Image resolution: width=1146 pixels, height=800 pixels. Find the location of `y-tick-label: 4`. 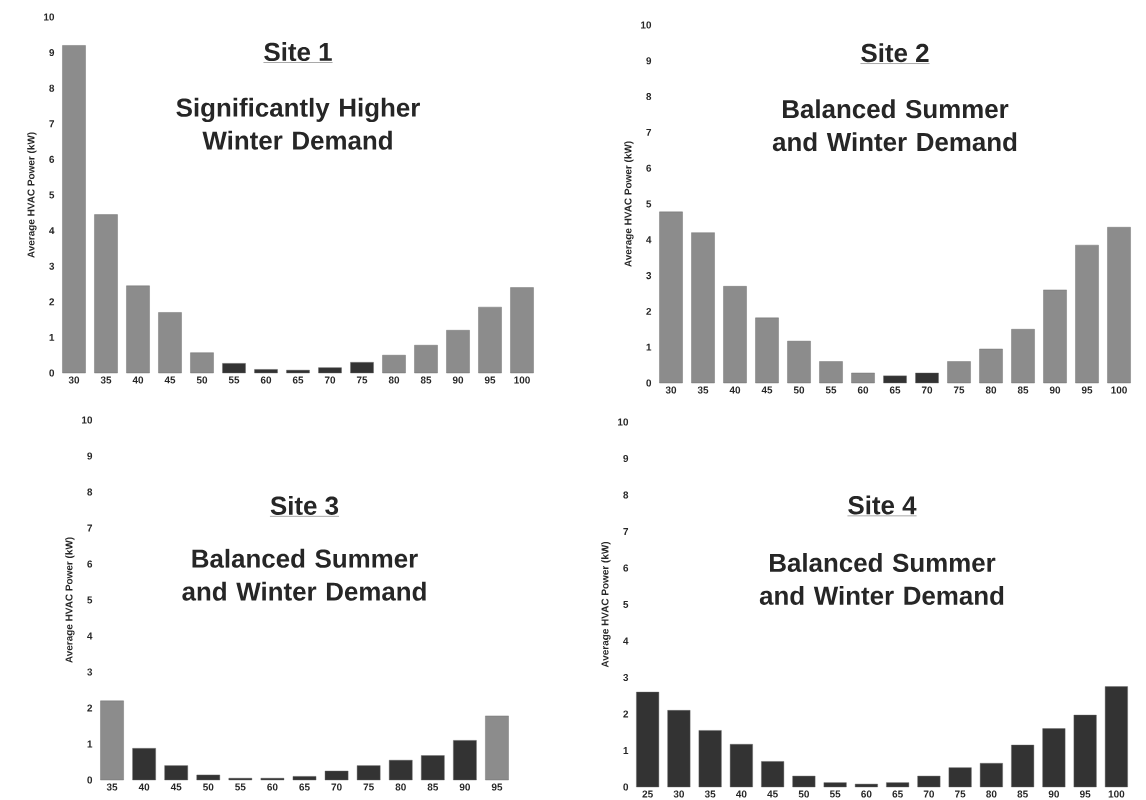

y-tick-label: 4 is located at coordinates (52, 231).